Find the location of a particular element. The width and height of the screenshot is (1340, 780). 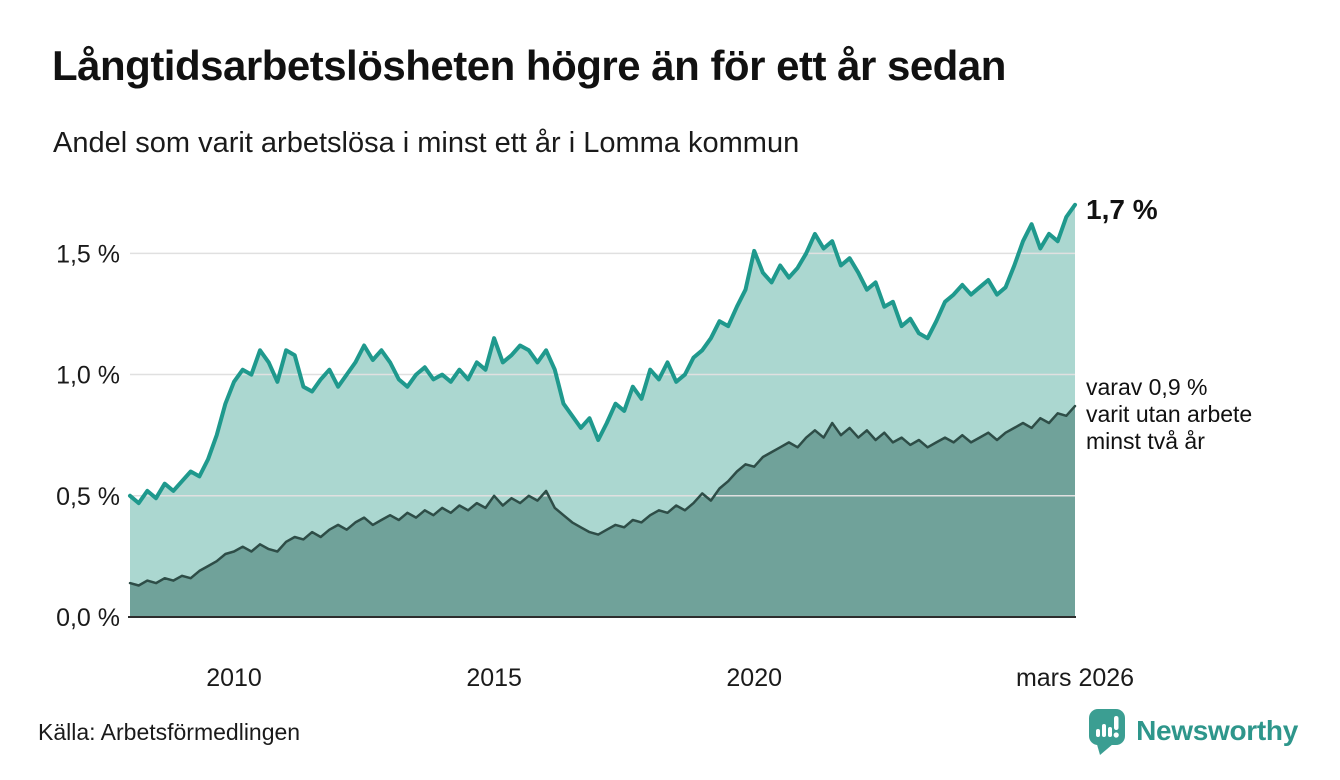

newsworthy-logo: Newsworthy is located at coordinates (1192, 731).